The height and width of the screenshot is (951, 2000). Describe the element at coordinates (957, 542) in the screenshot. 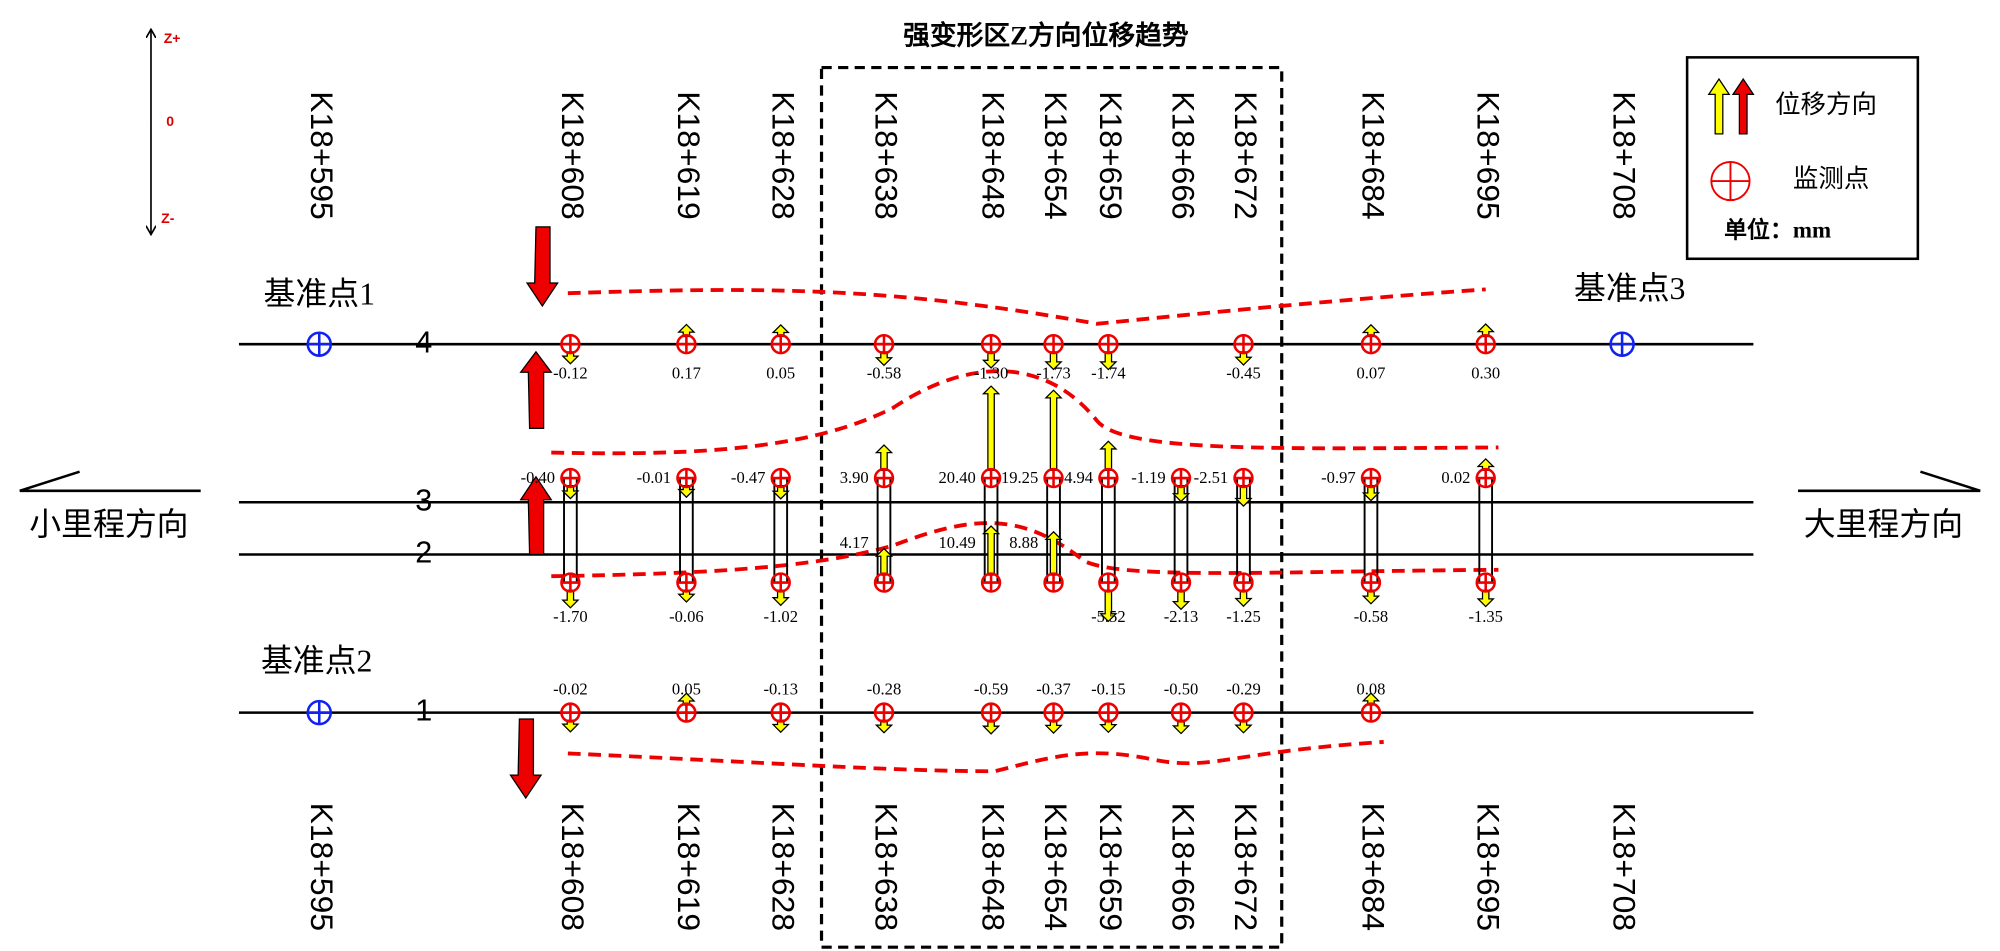

I see `value-label: 10.49` at that location.